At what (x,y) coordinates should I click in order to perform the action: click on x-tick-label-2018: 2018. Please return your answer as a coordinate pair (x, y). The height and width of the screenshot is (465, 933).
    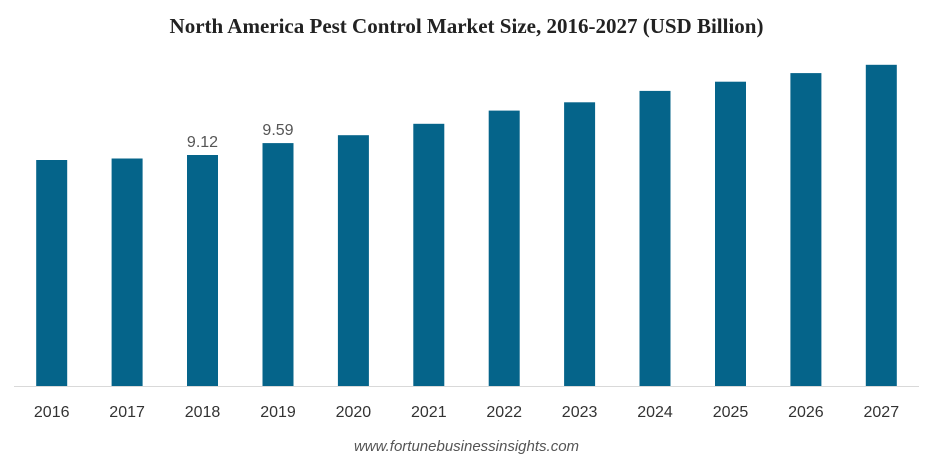
    Looking at the image, I should click on (203, 412).